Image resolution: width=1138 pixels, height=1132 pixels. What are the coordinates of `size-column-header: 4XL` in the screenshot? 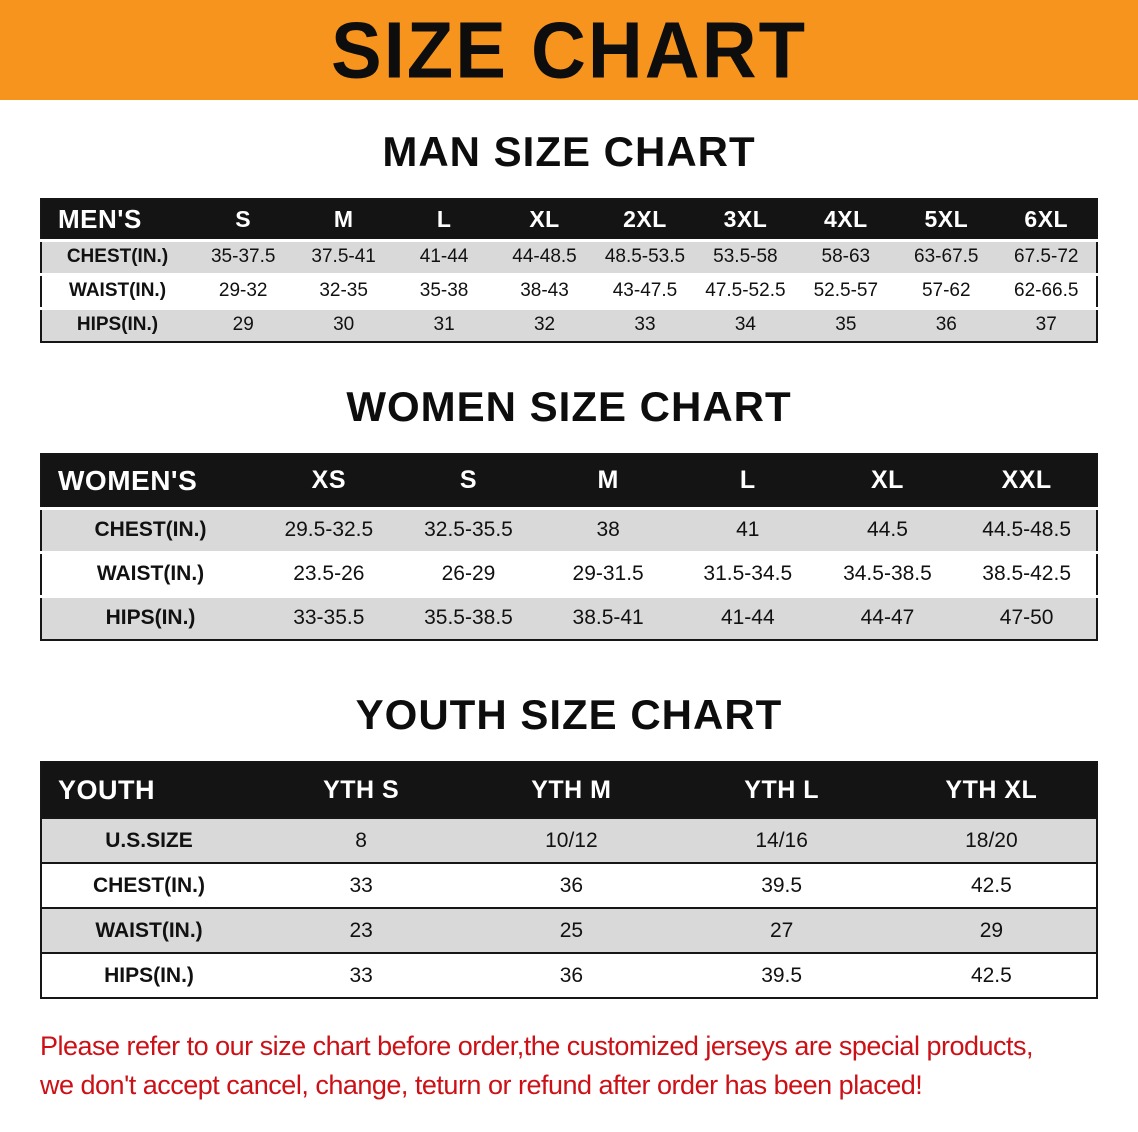 It's located at (846, 219).